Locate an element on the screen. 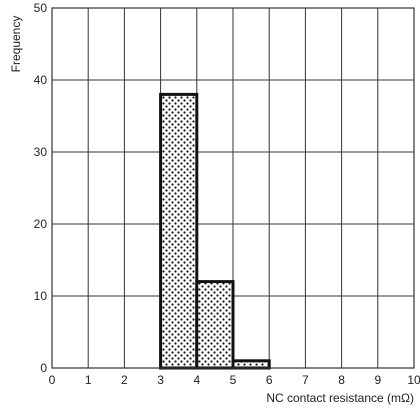  x-tick-label-8: 8 is located at coordinates (341, 380).